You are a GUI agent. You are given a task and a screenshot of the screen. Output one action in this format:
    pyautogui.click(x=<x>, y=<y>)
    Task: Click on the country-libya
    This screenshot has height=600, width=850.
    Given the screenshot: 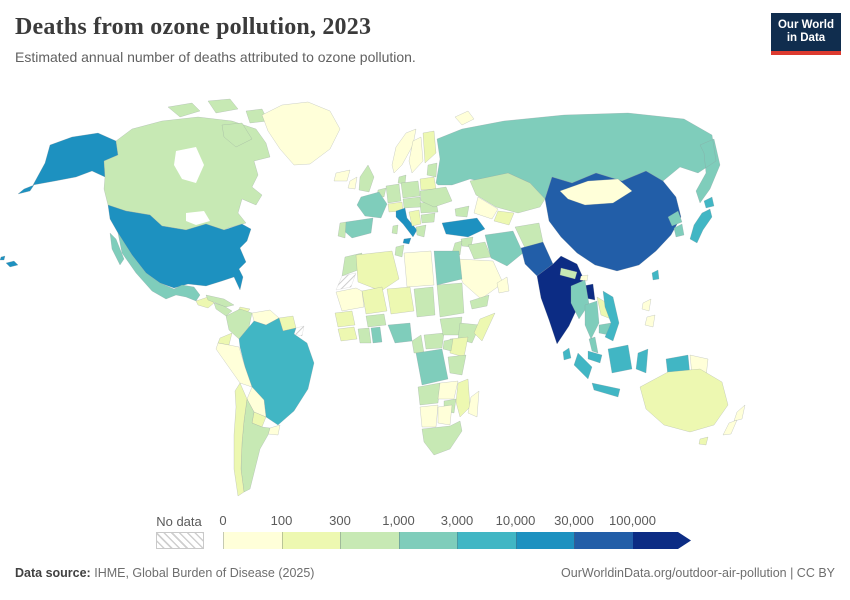 What is the action you would take?
    pyautogui.click(x=419, y=269)
    